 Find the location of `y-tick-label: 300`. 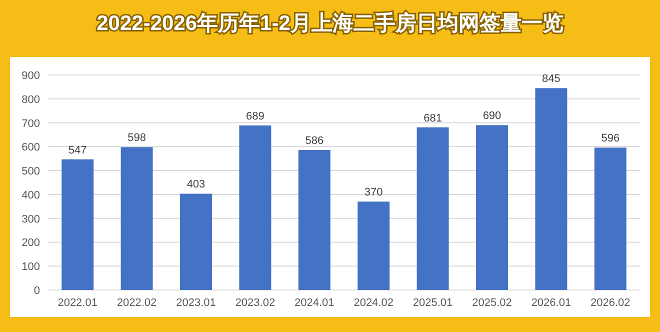

y-tick-label: 300 is located at coordinates (31, 219).